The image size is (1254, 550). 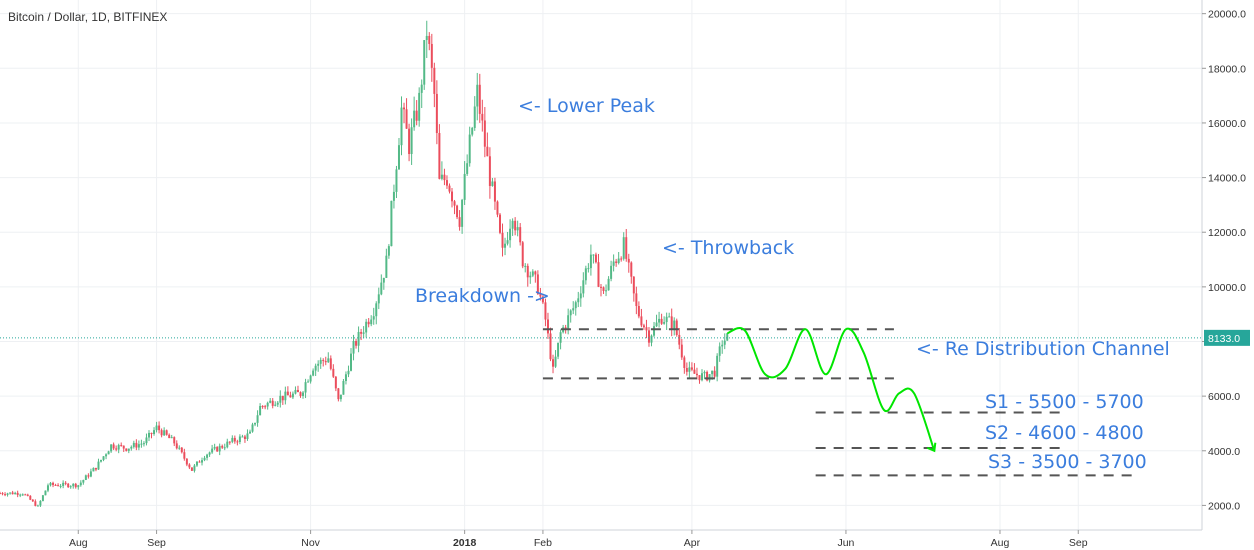 What do you see at coordinates (578, 539) in the screenshot?
I see `time-axis: Aug Sep Nov 2018 Feb Apr Jun Aug Sep` at bounding box center [578, 539].